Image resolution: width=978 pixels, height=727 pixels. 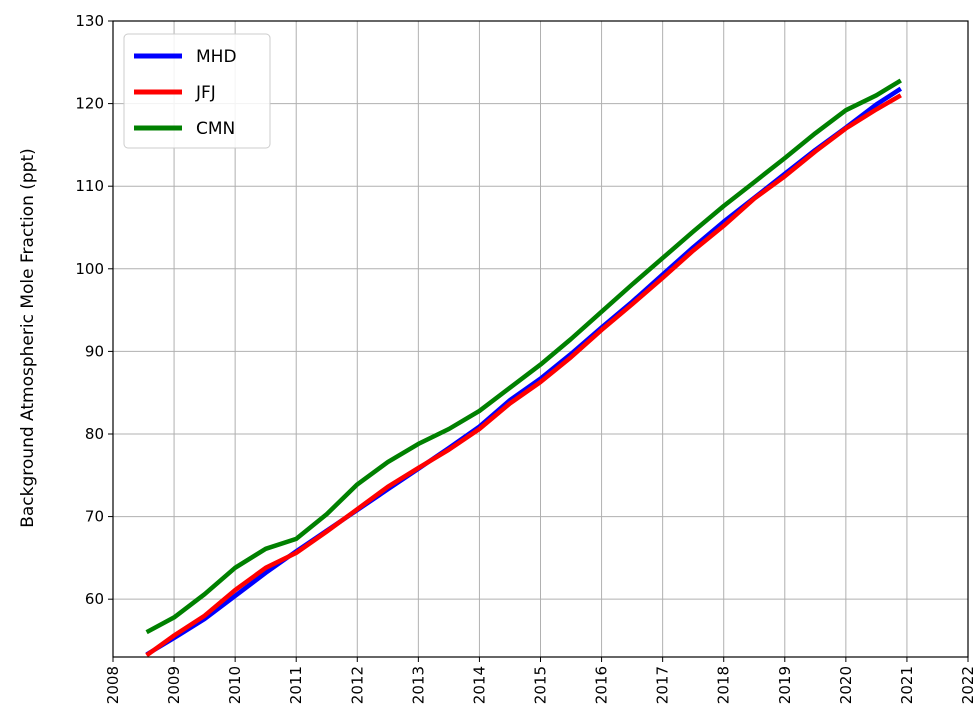 I want to click on y-tick-label: 110, so click(x=89, y=186).